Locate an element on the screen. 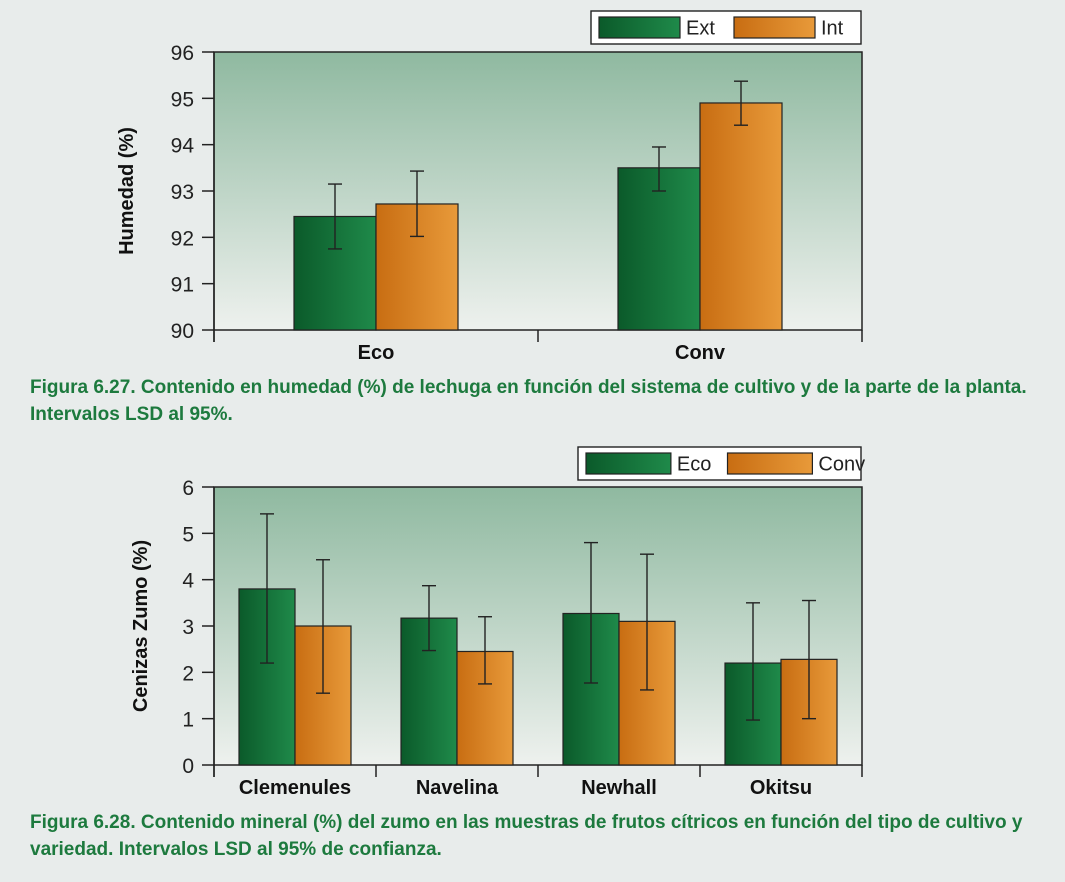  y-tick-label: 91 is located at coordinates (182, 285).